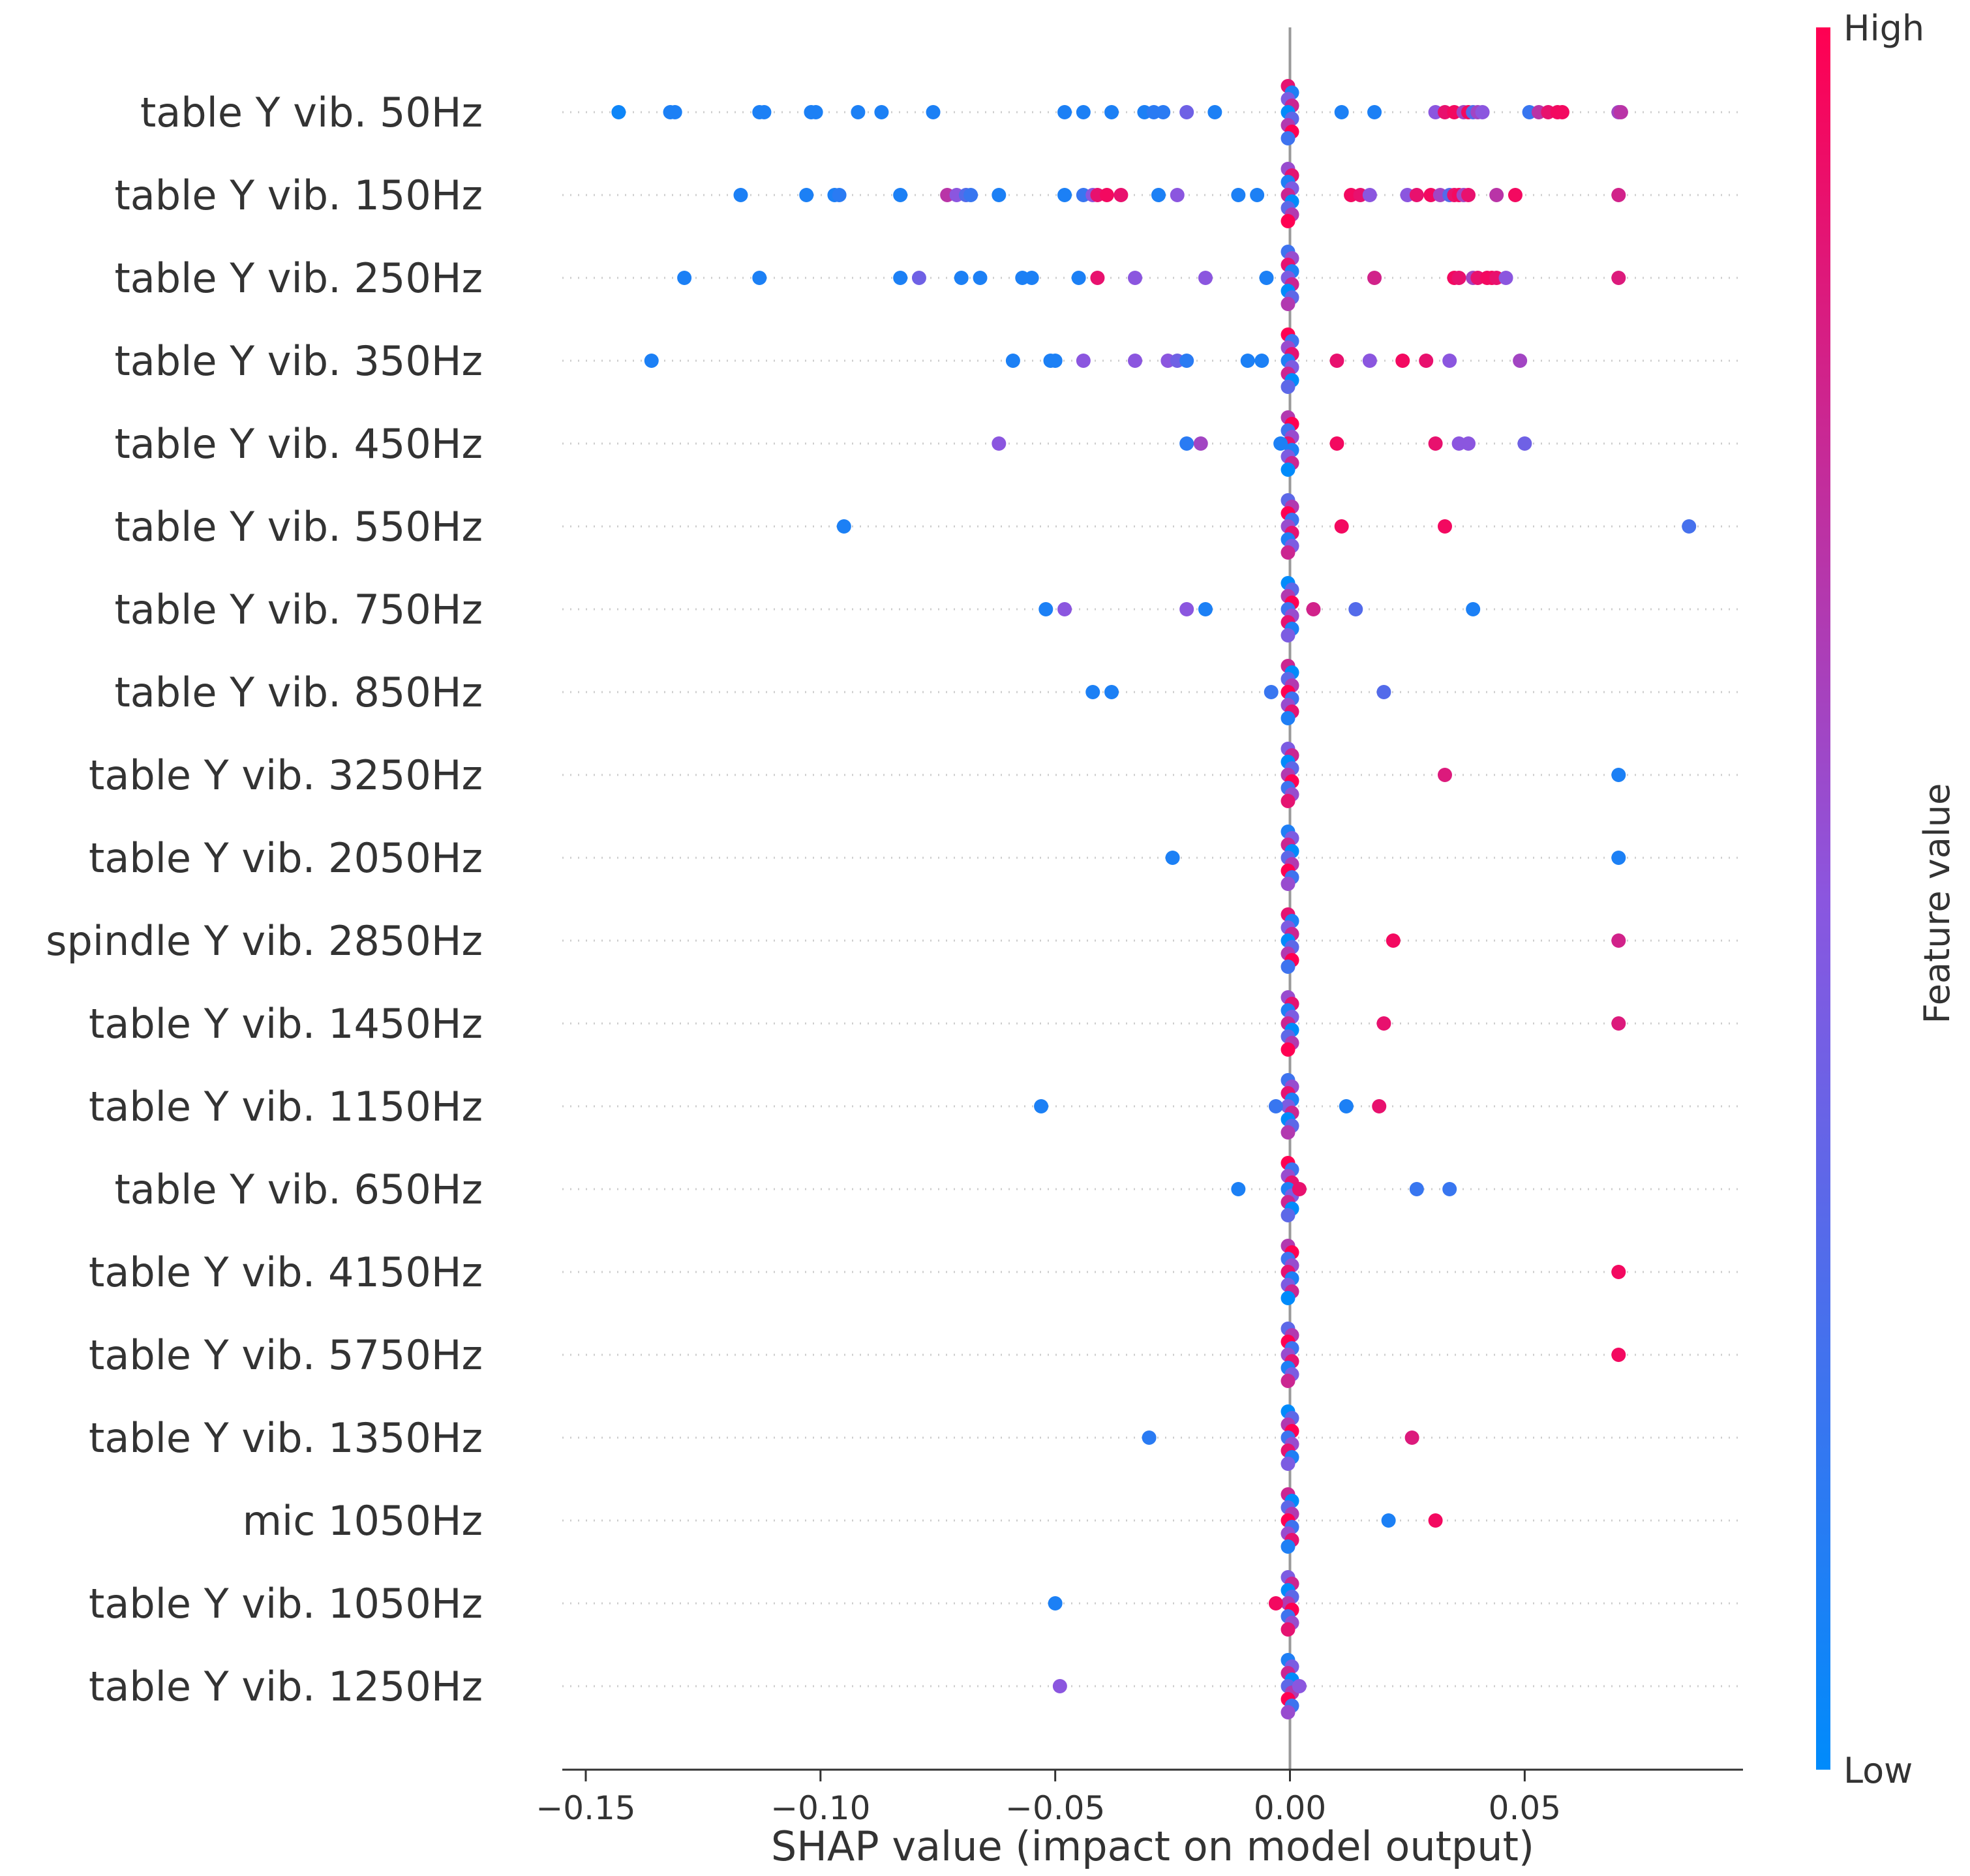 The image size is (1970, 1876). What do you see at coordinates (1048, 1798) in the screenshot?
I see `x-axis-ticks: −0.15 −0.10 −0.05 0.00 0.05` at bounding box center [1048, 1798].